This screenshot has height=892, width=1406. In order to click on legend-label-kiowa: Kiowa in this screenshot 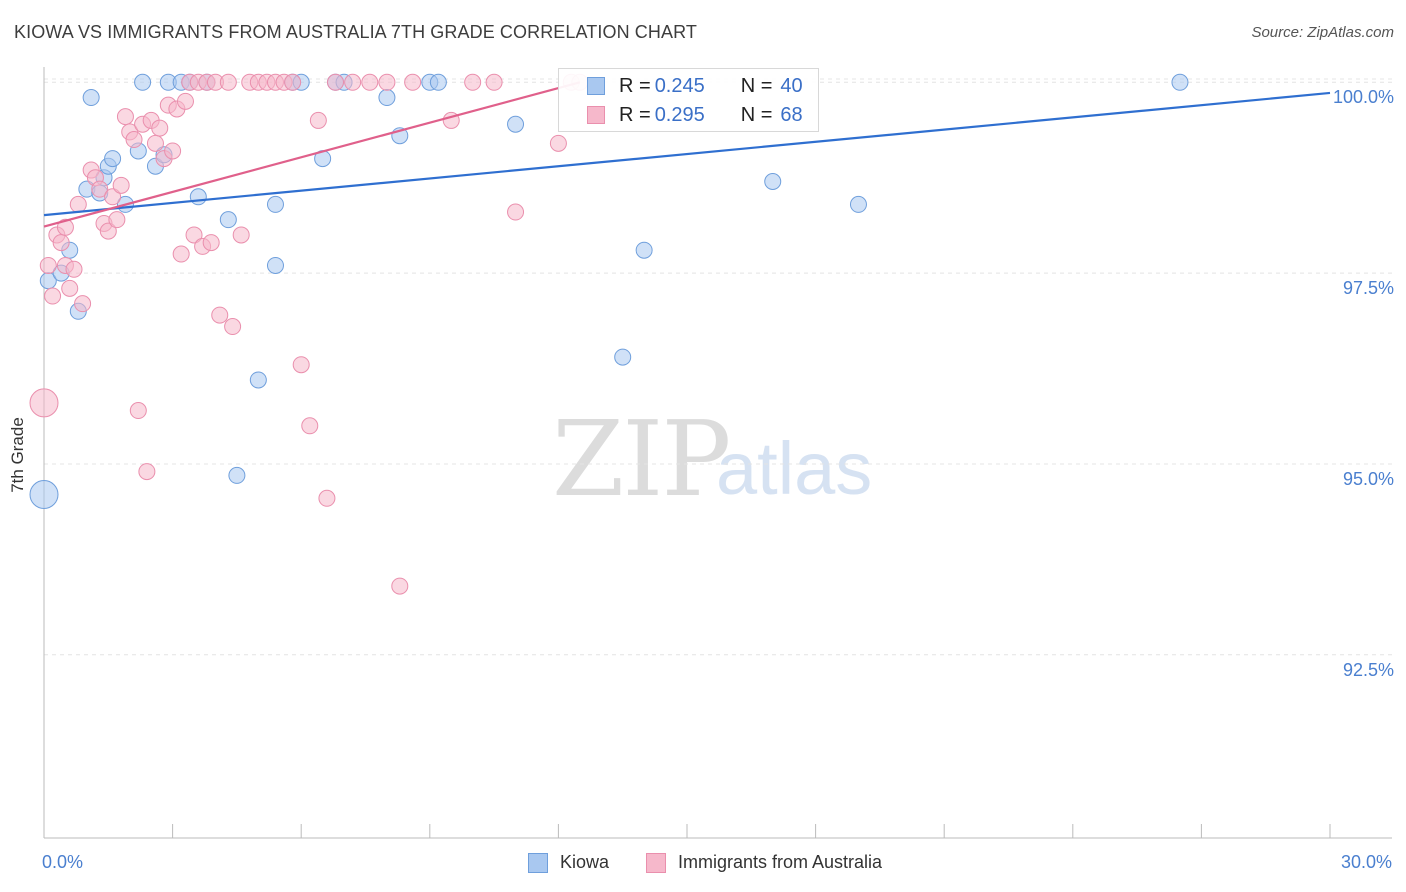, I will do `click(585, 862)`.